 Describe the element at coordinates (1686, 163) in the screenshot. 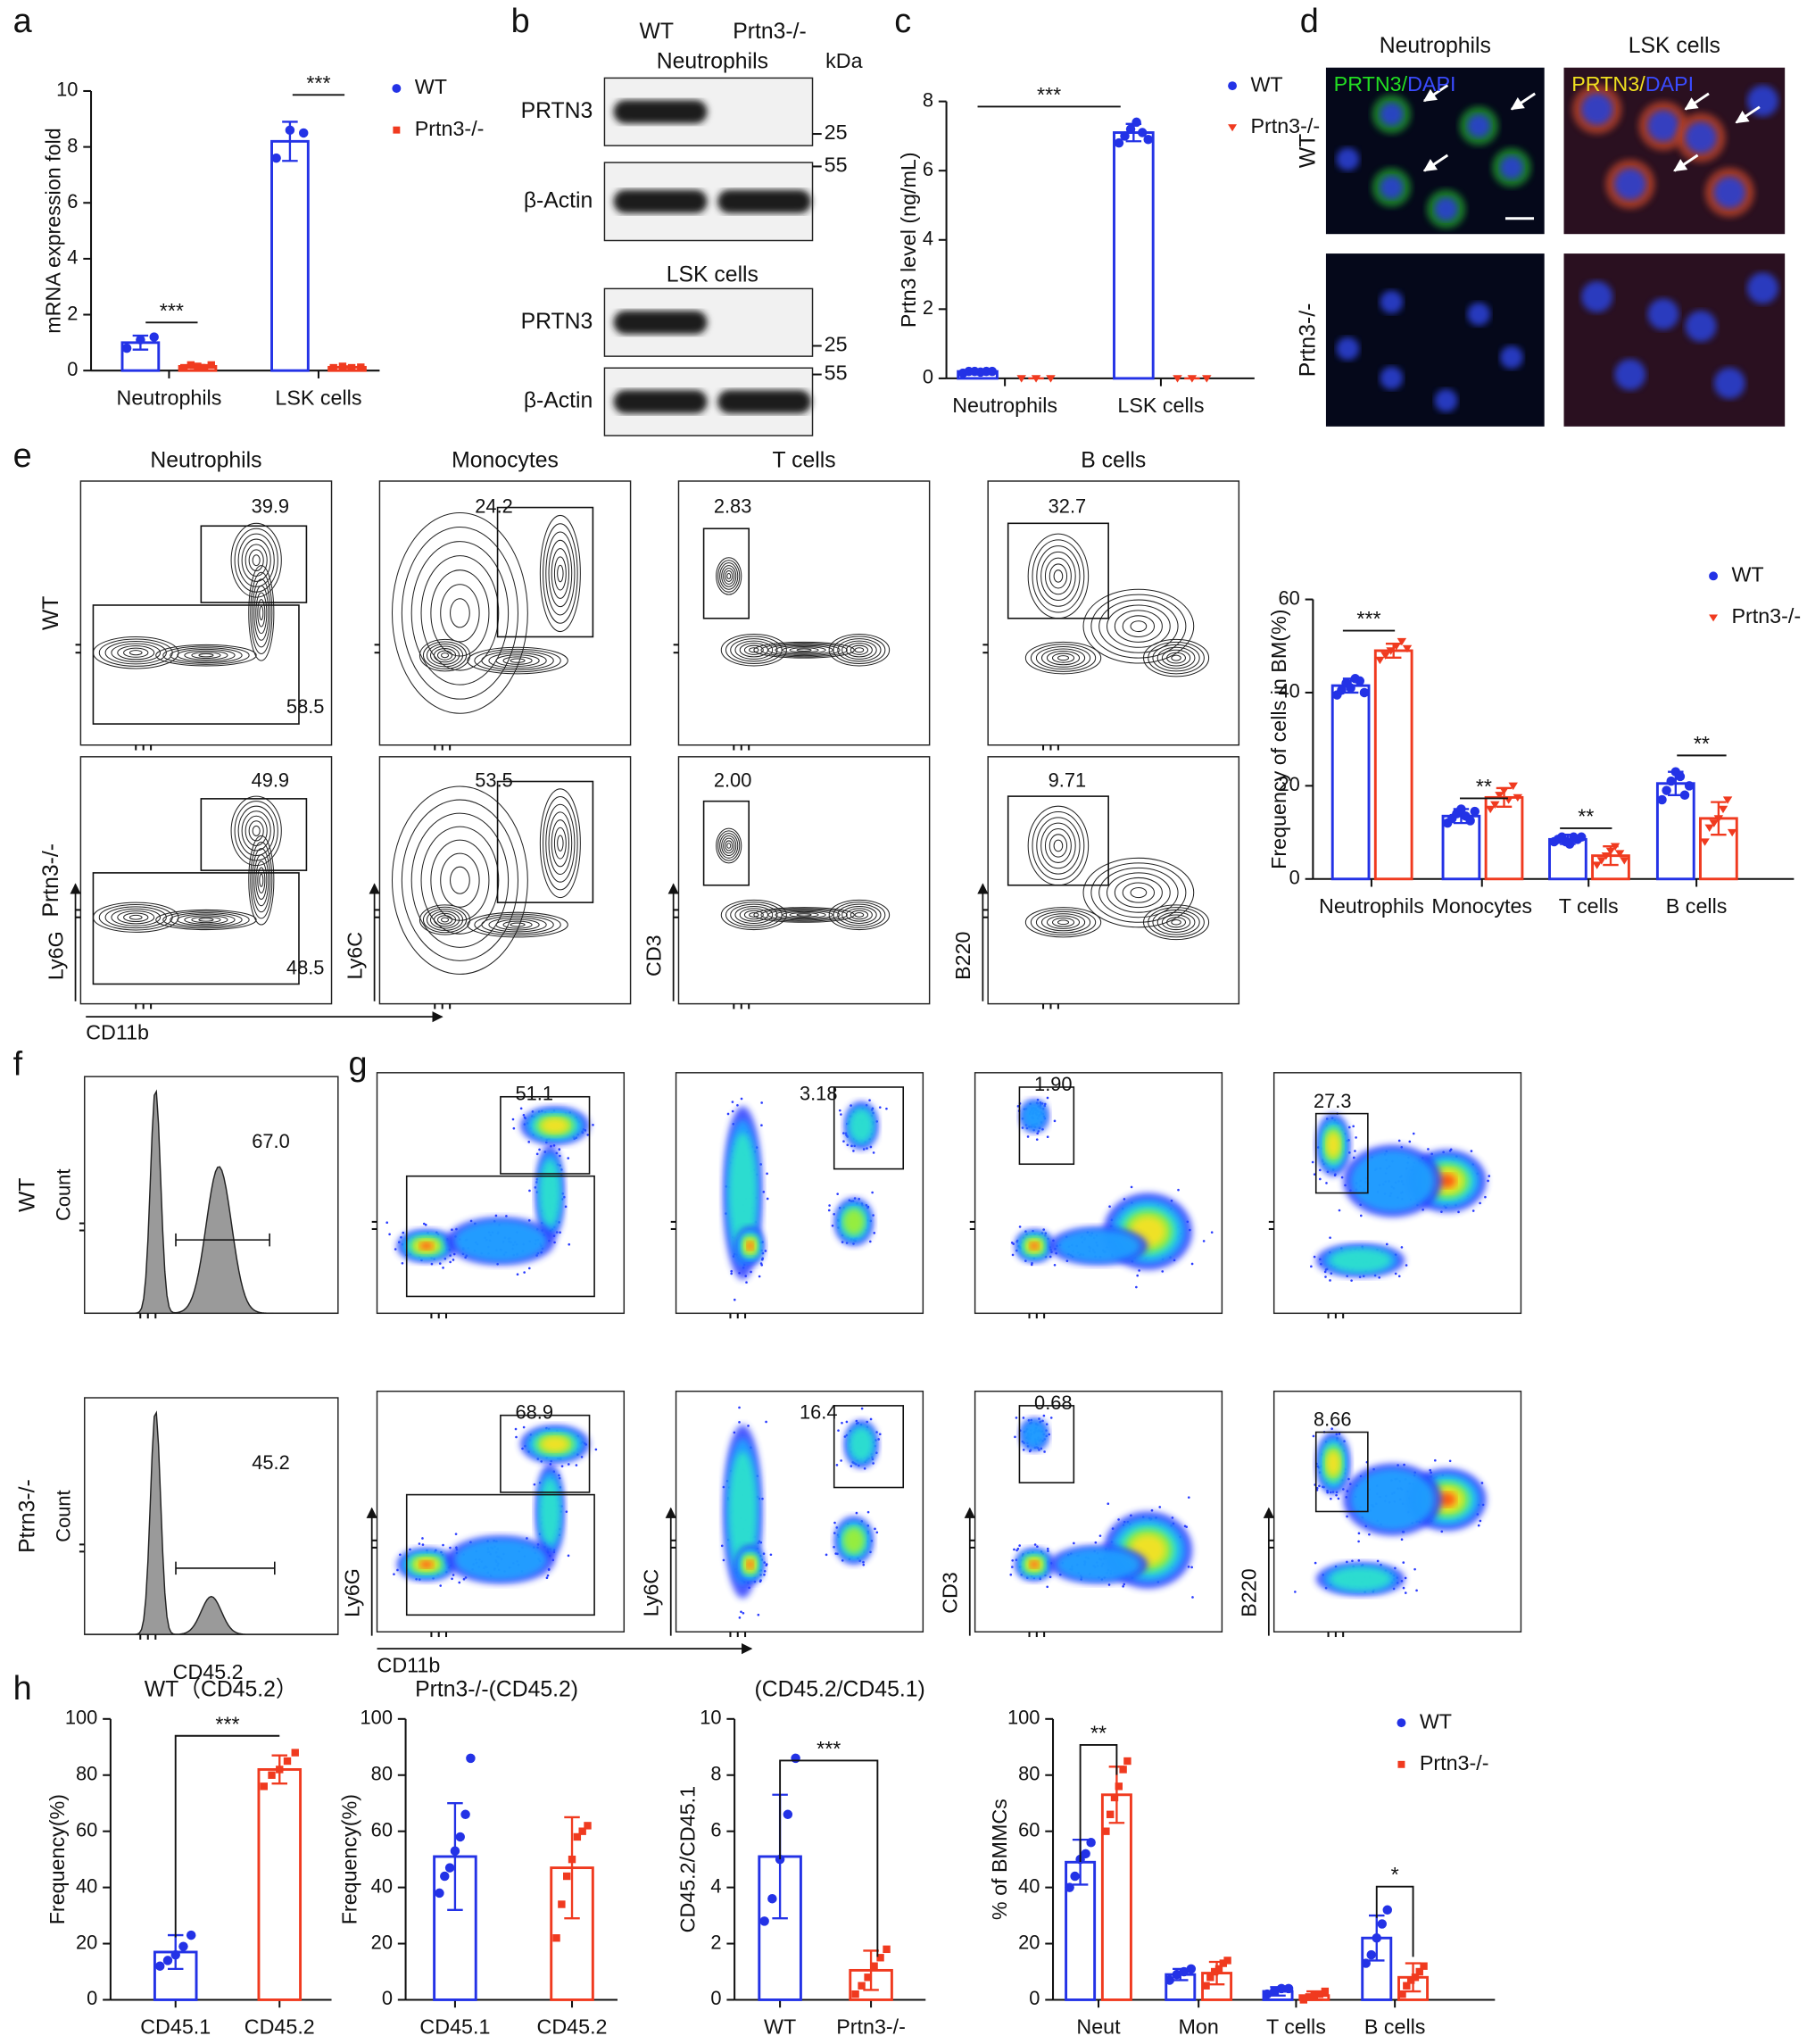

I see `arrow` at that location.